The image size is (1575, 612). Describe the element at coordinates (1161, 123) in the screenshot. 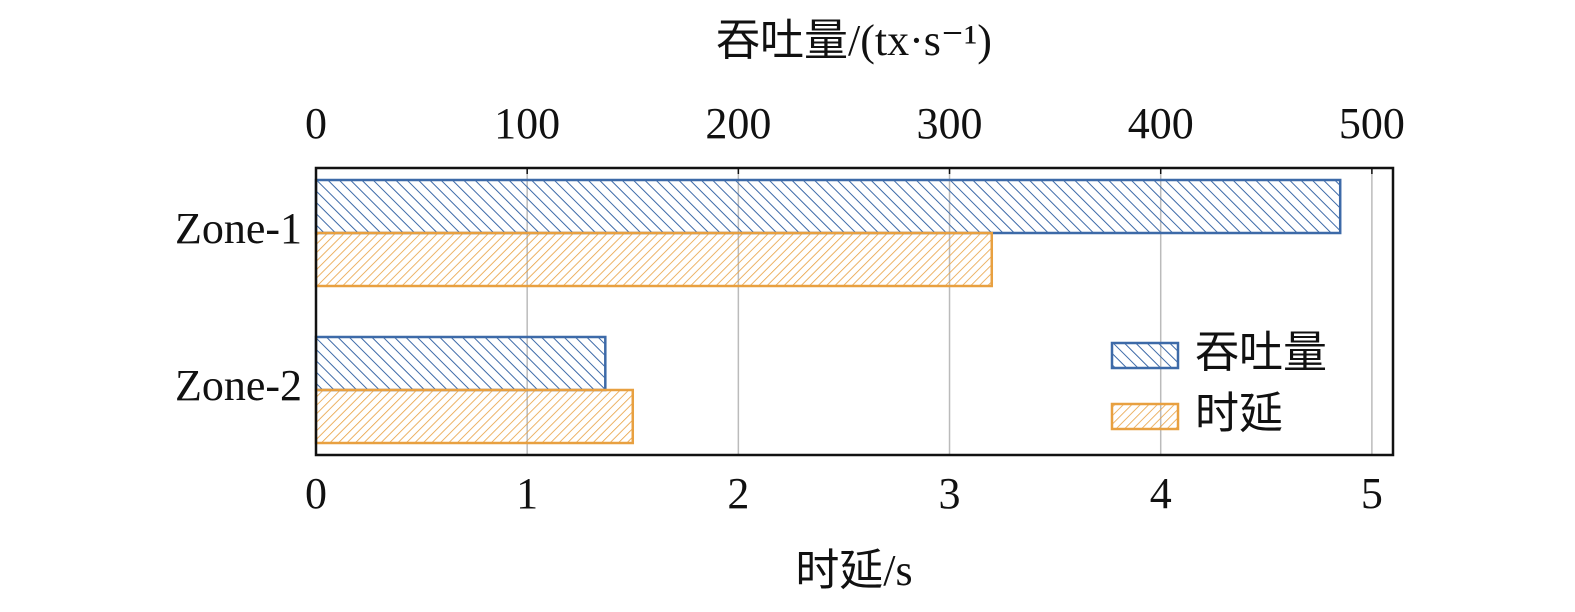

I see `x2-tick-label: 400` at that location.